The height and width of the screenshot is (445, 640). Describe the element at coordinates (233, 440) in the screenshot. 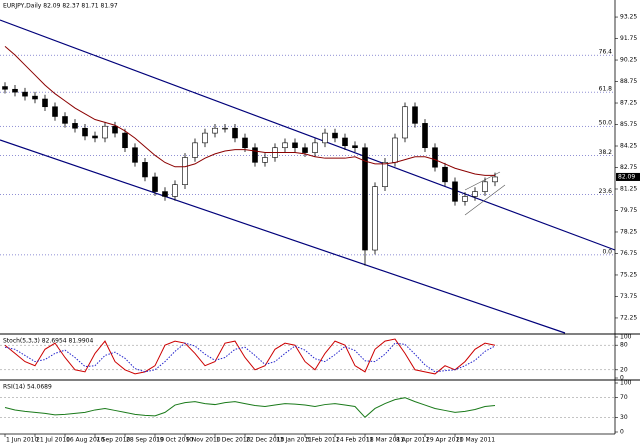

I see `x-tick-label: 1 Dec 2010` at that location.